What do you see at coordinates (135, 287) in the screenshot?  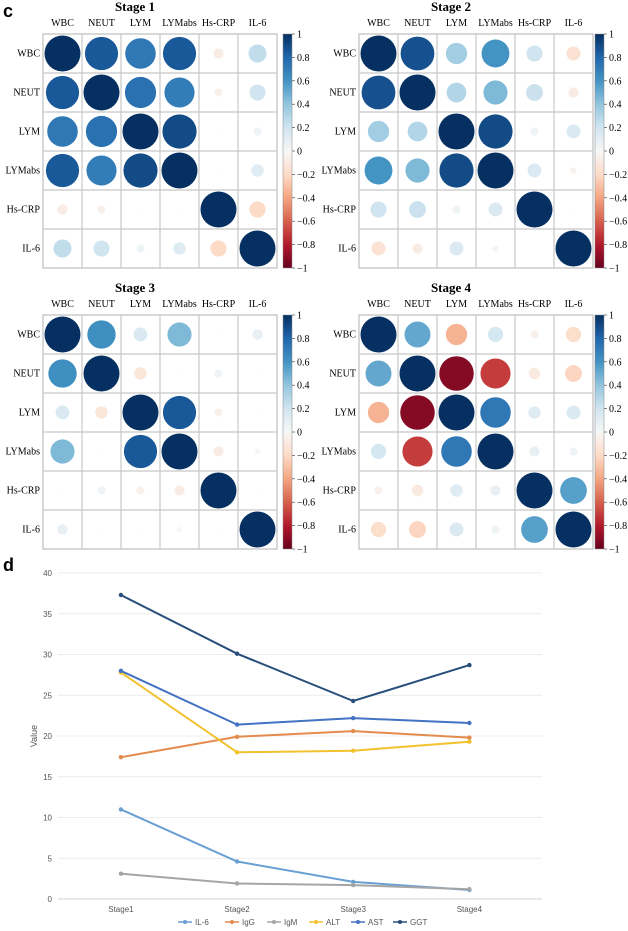 I see `corr-title: Stage 3` at bounding box center [135, 287].